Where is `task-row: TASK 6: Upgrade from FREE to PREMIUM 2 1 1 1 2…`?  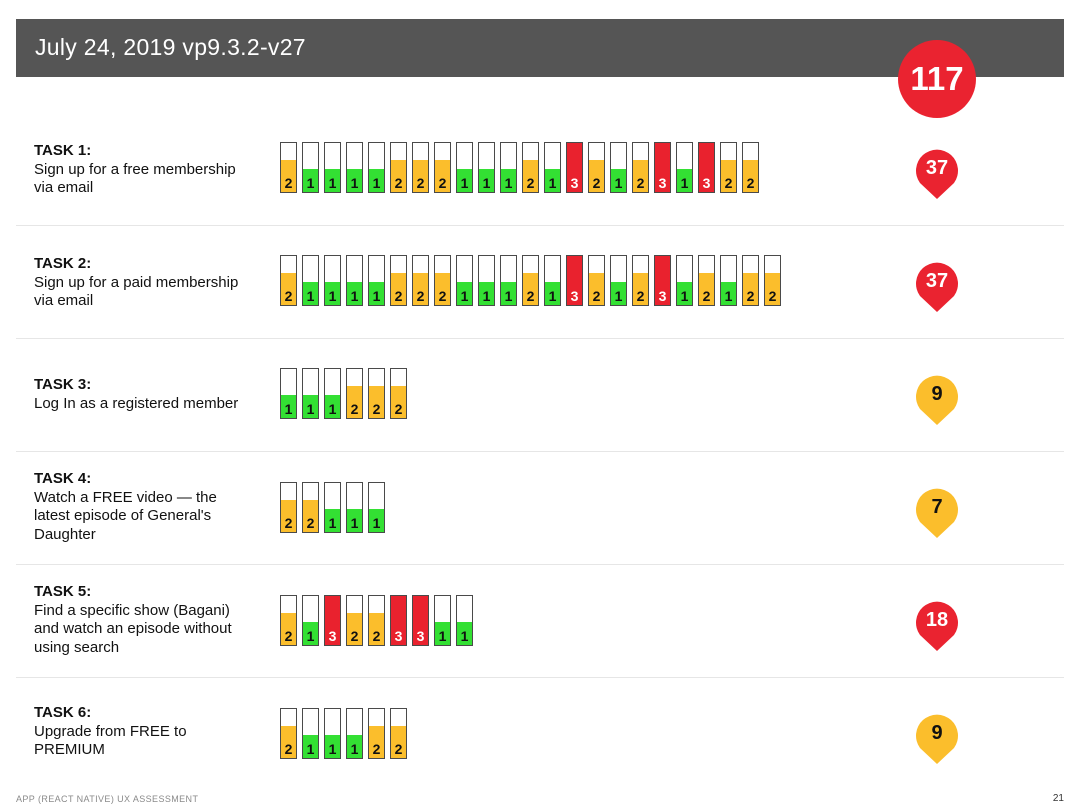 task-row: TASK 6: Upgrade from FREE to PREMIUM 2 1 1 1 2… is located at coordinates (540, 733).